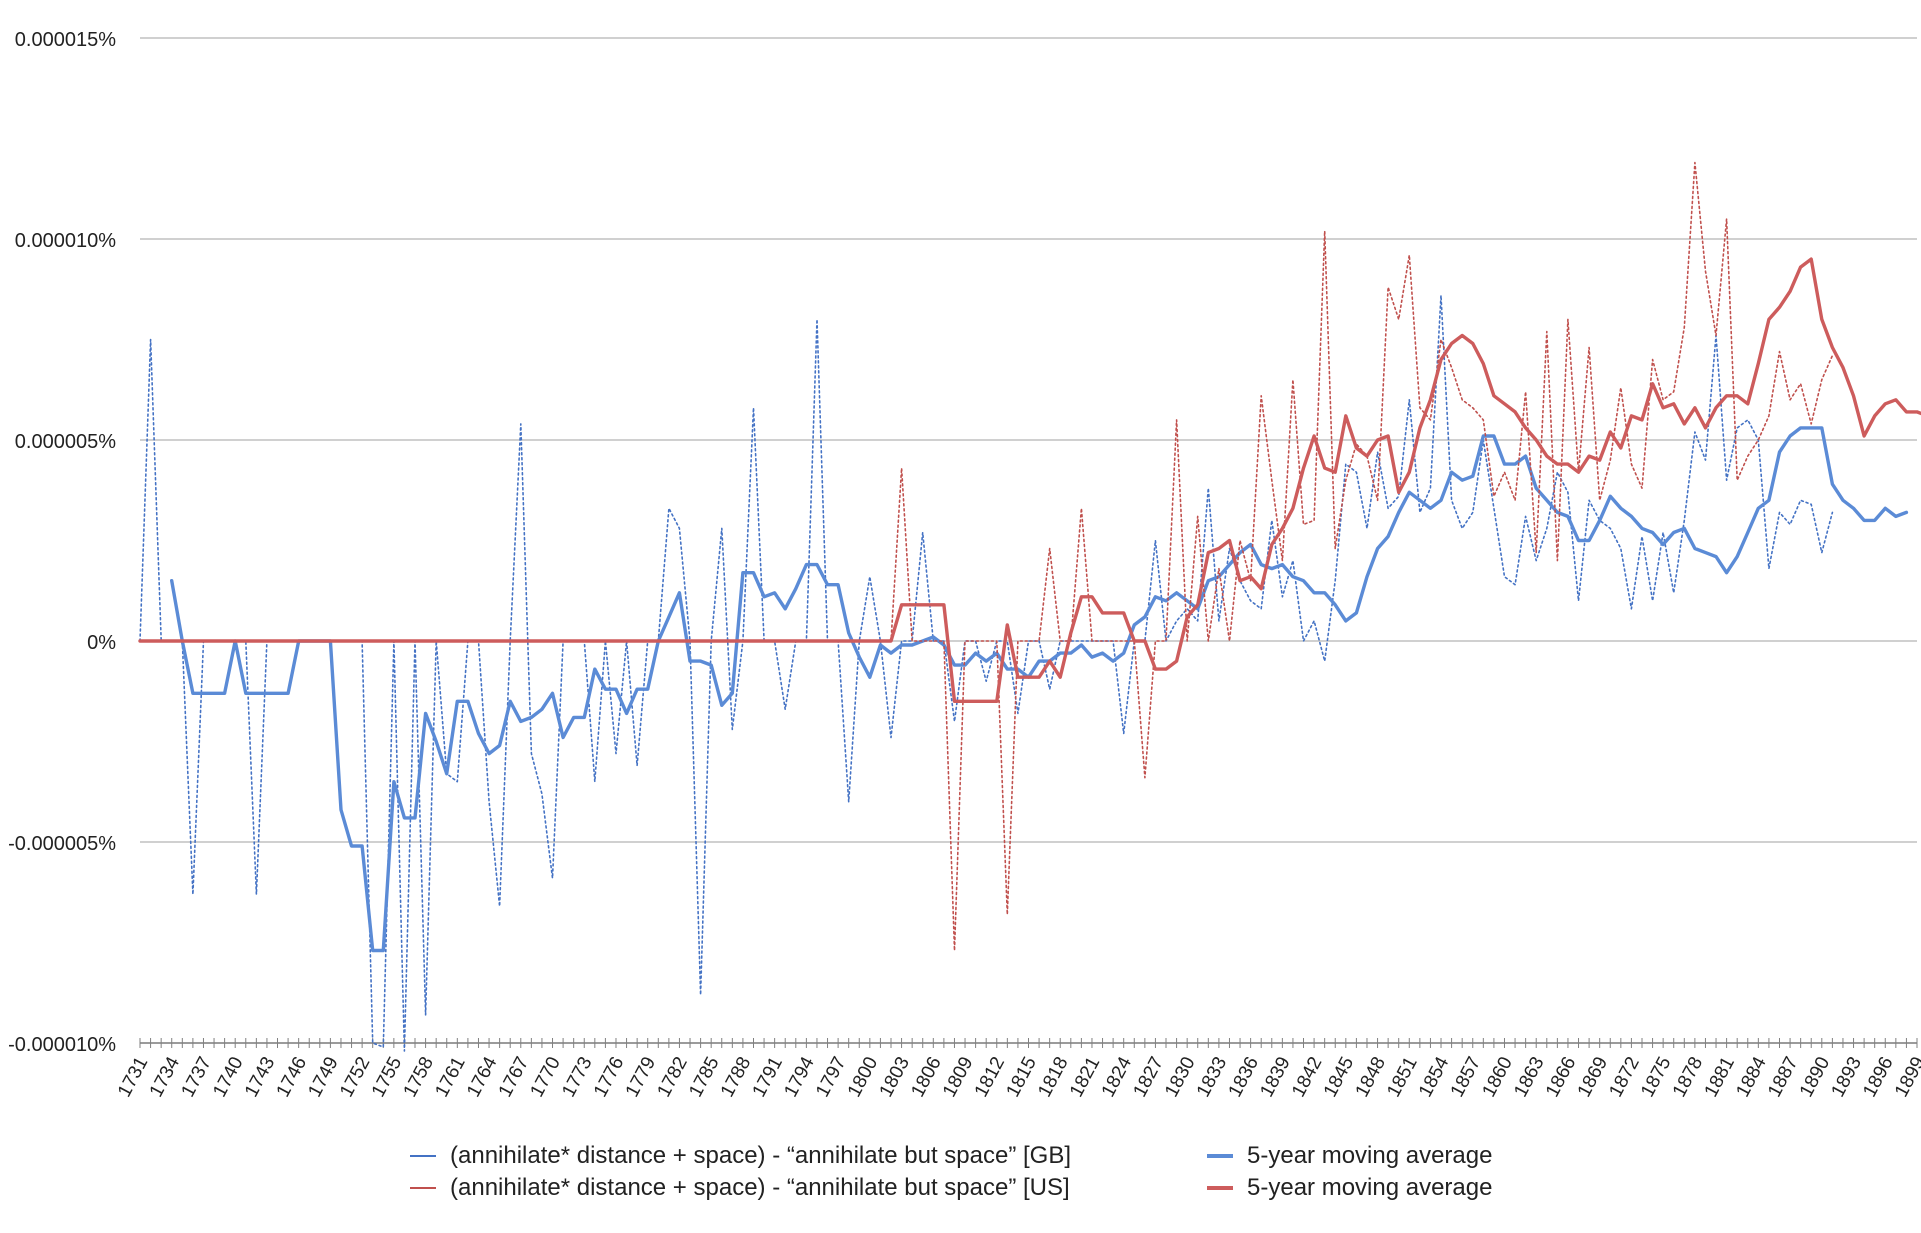 Image resolution: width=1921 pixels, height=1233 pixels. Describe the element at coordinates (450, 1076) in the screenshot. I see `x-tick-label: 1761` at that location.